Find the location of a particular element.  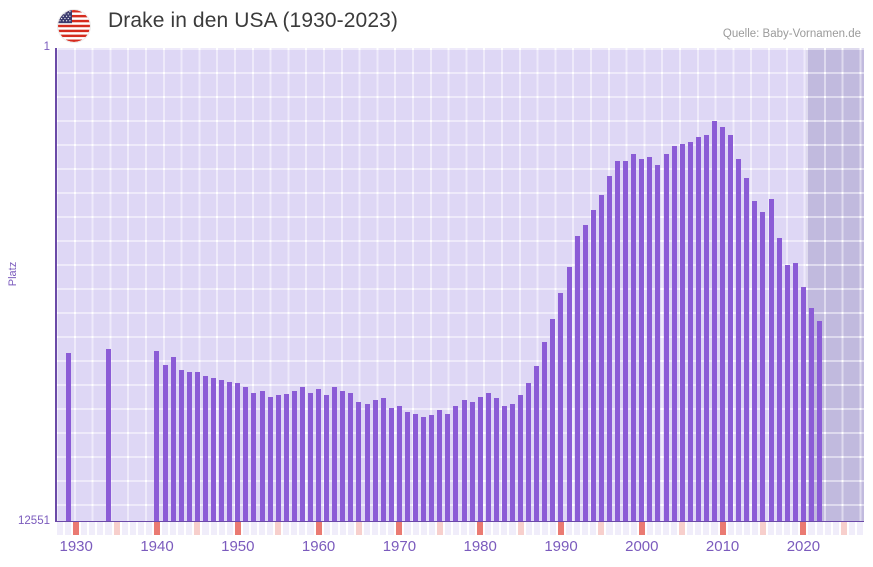

x-axis-tick-label: 1980 is located at coordinates (480, 546).